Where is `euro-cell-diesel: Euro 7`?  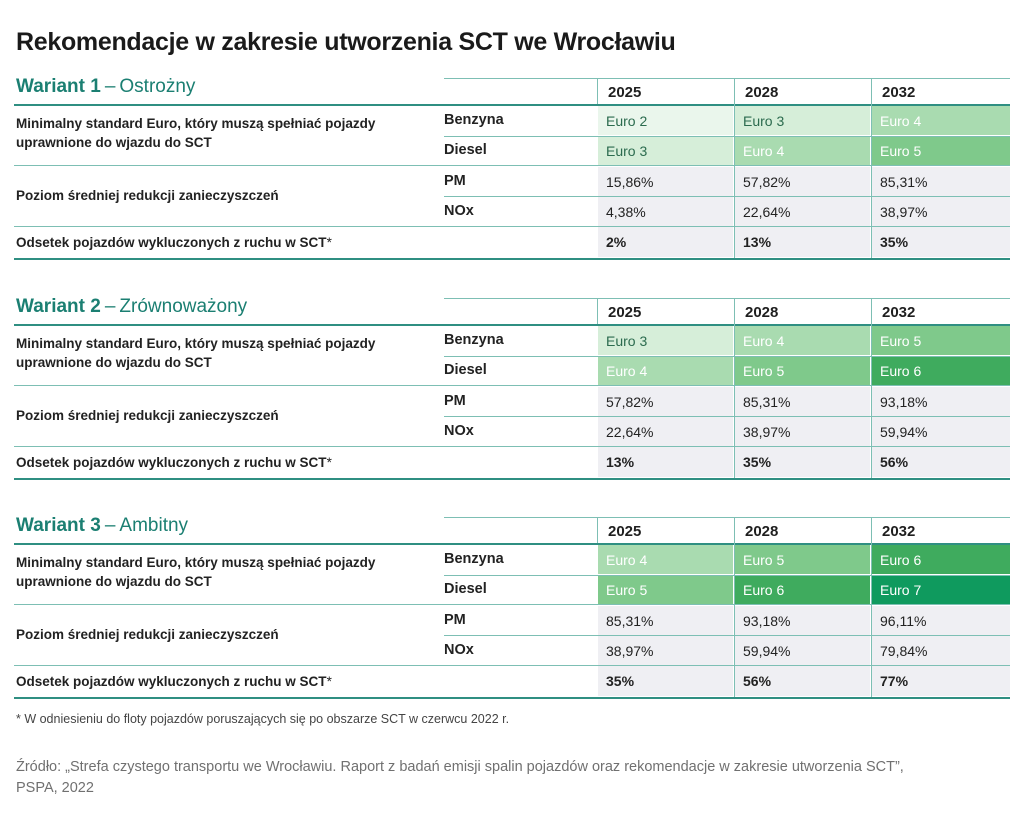 euro-cell-diesel: Euro 7 is located at coordinates (941, 589).